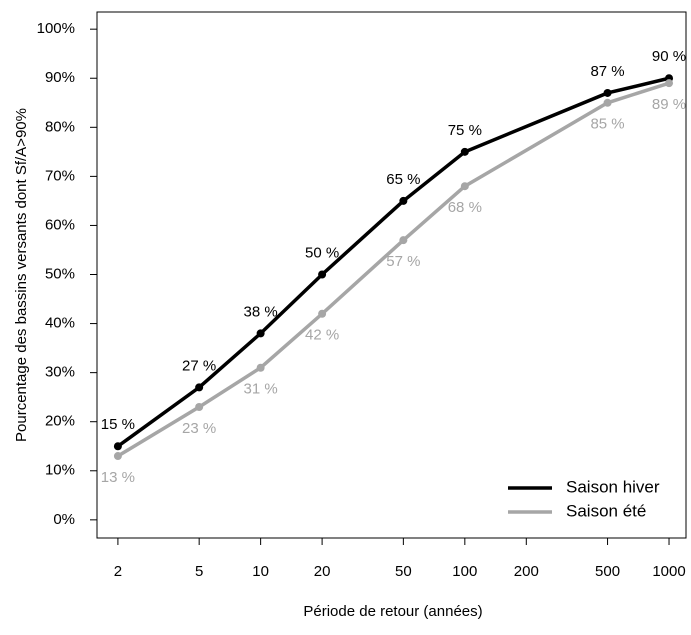 The image size is (691, 635). What do you see at coordinates (60, 372) in the screenshot?
I see `y-tick-label: 30%` at bounding box center [60, 372].